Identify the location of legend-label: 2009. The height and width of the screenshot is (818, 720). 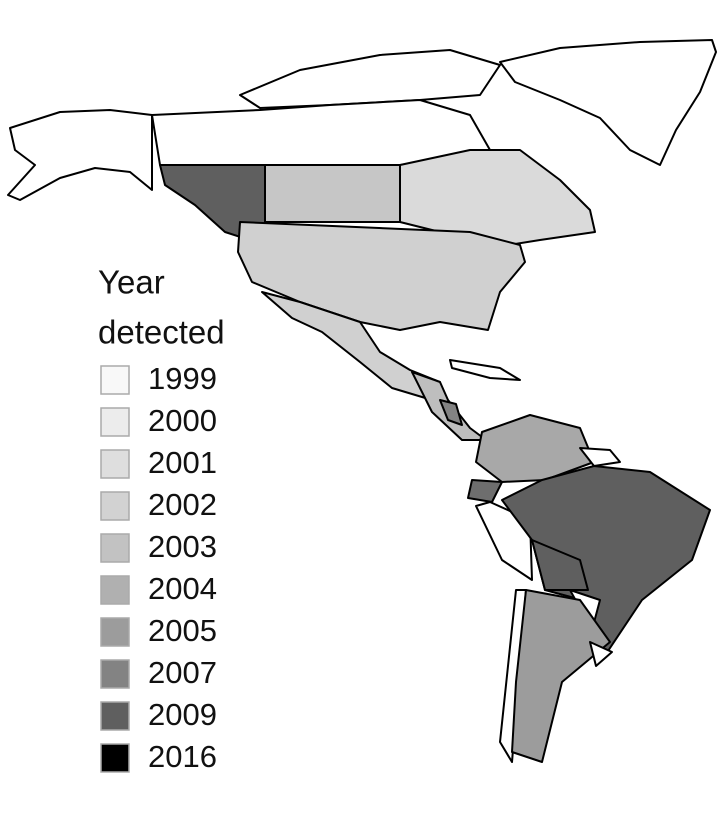
(182, 714).